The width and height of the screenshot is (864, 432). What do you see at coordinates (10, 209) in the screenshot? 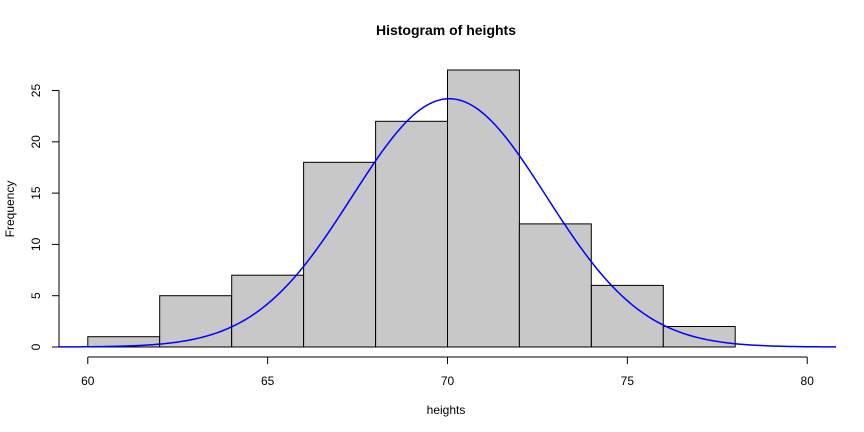
I see `y-axis-label: Frequency` at bounding box center [10, 209].